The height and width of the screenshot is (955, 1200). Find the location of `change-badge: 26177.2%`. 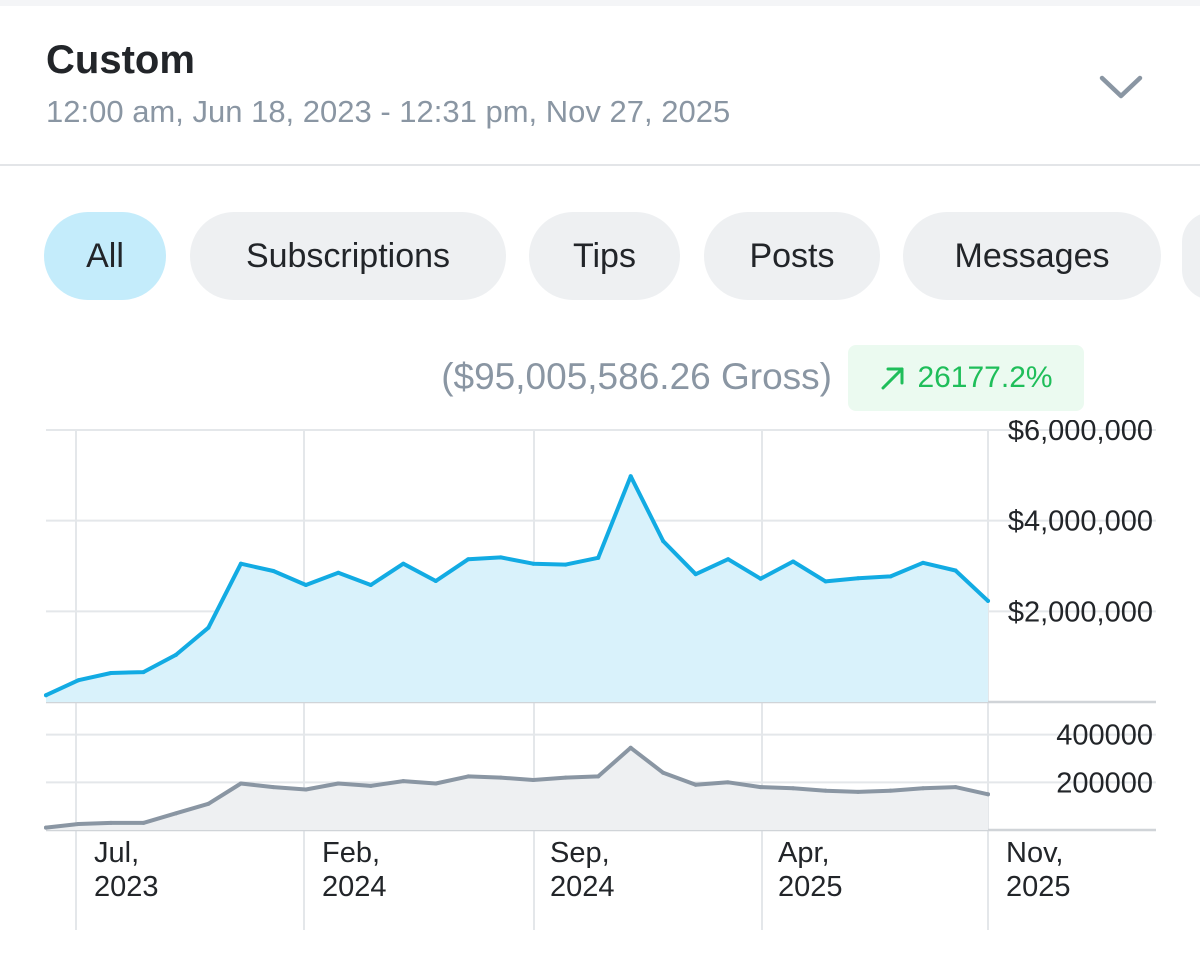

change-badge: 26177.2% is located at coordinates (966, 378).